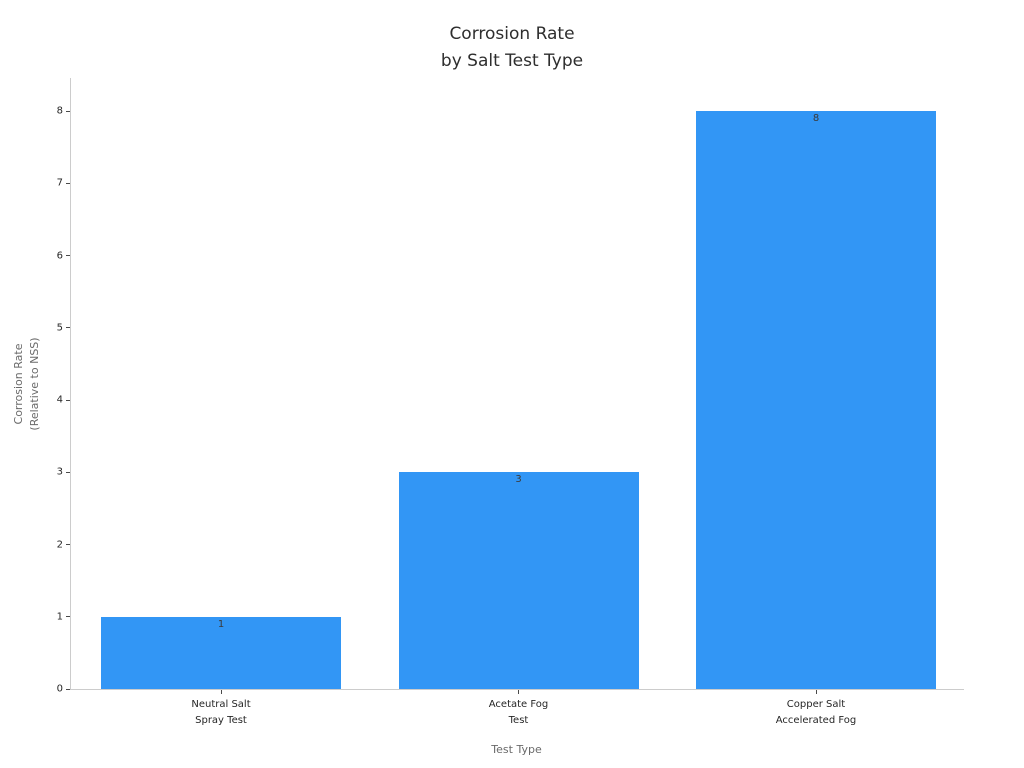 Image resolution: width=1024 pixels, height=768 pixels. Describe the element at coordinates (518, 712) in the screenshot. I see `x-tick-label: Acetate Fog Test` at that location.